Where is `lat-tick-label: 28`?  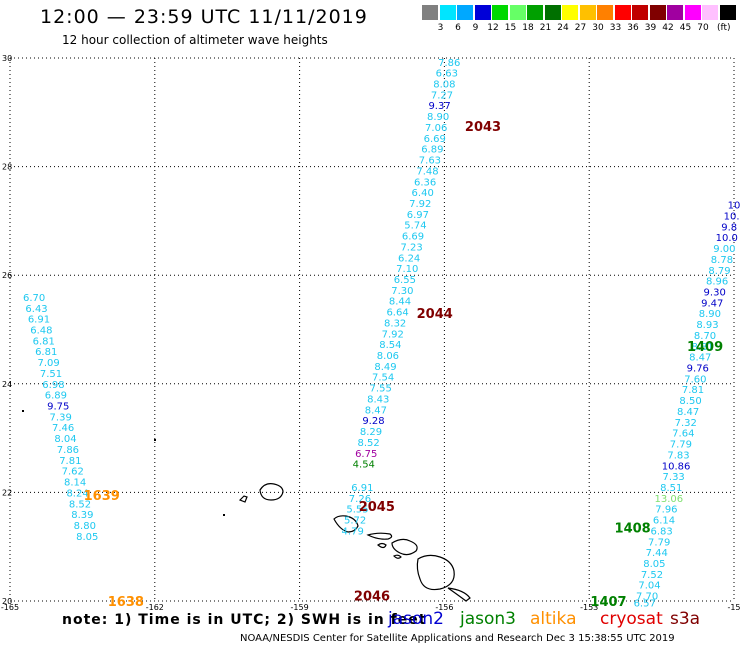 lat-tick-label: 28 is located at coordinates (7, 167).